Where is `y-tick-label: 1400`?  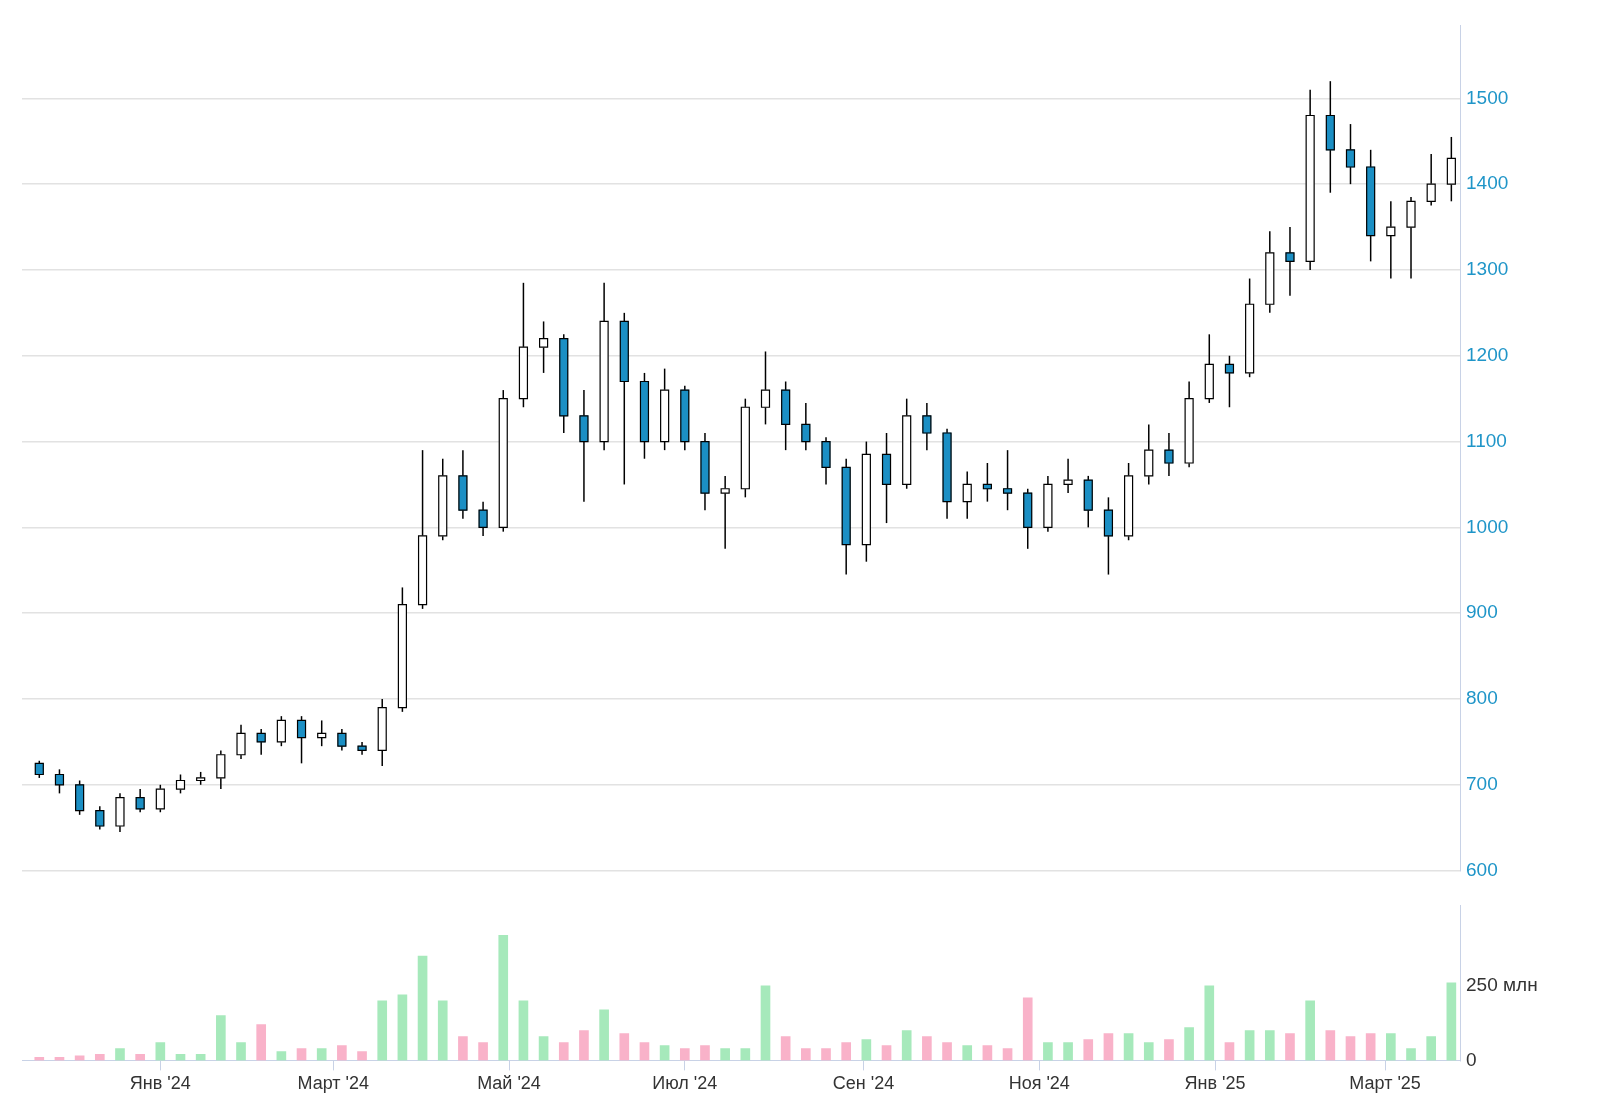
y-tick-label: 1400 is located at coordinates (1487, 183).